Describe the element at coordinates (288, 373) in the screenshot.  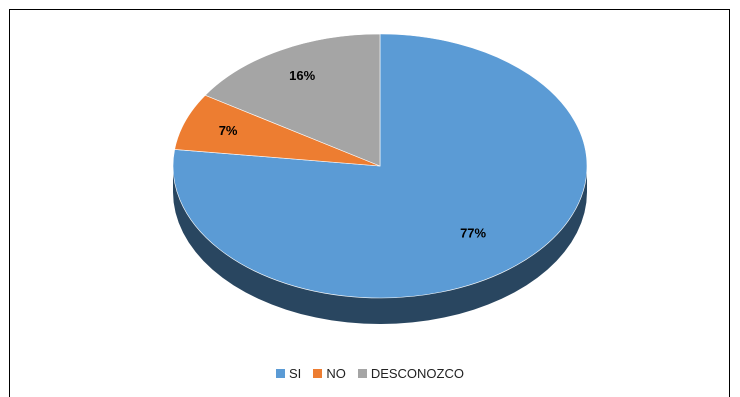
I see `legend-item-si: SI` at that location.